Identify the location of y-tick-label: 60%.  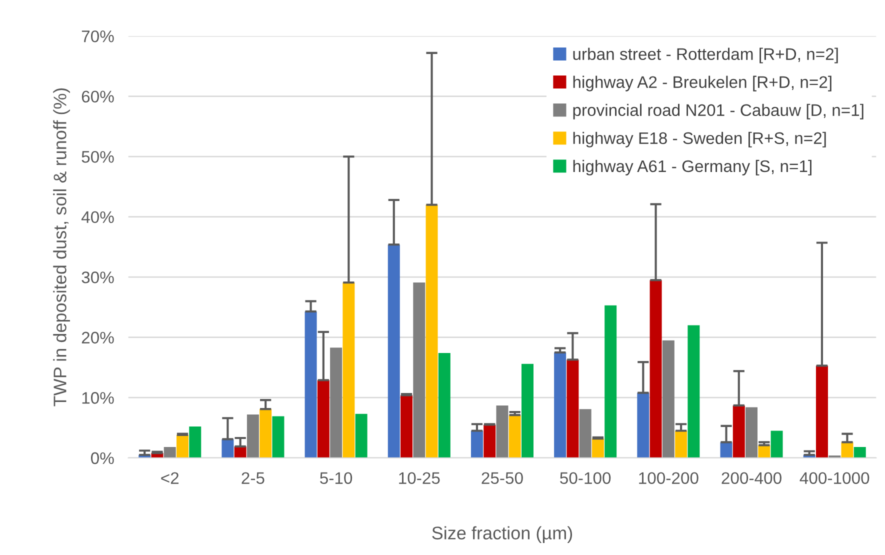
(98, 96).